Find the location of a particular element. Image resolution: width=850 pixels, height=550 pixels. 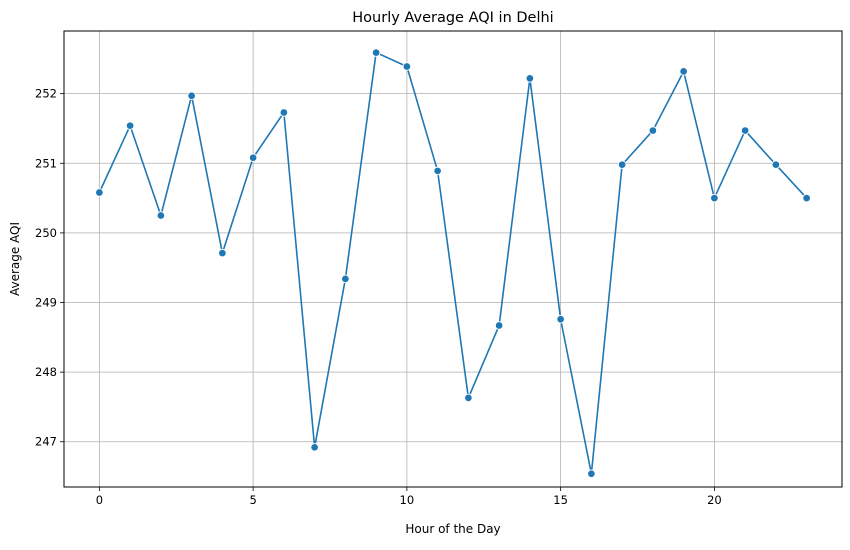

chart-title: Hourly Average AQI in Delhi is located at coordinates (452, 18).